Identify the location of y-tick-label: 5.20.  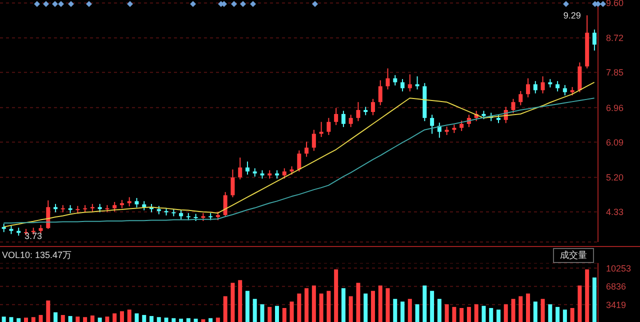
(615, 177).